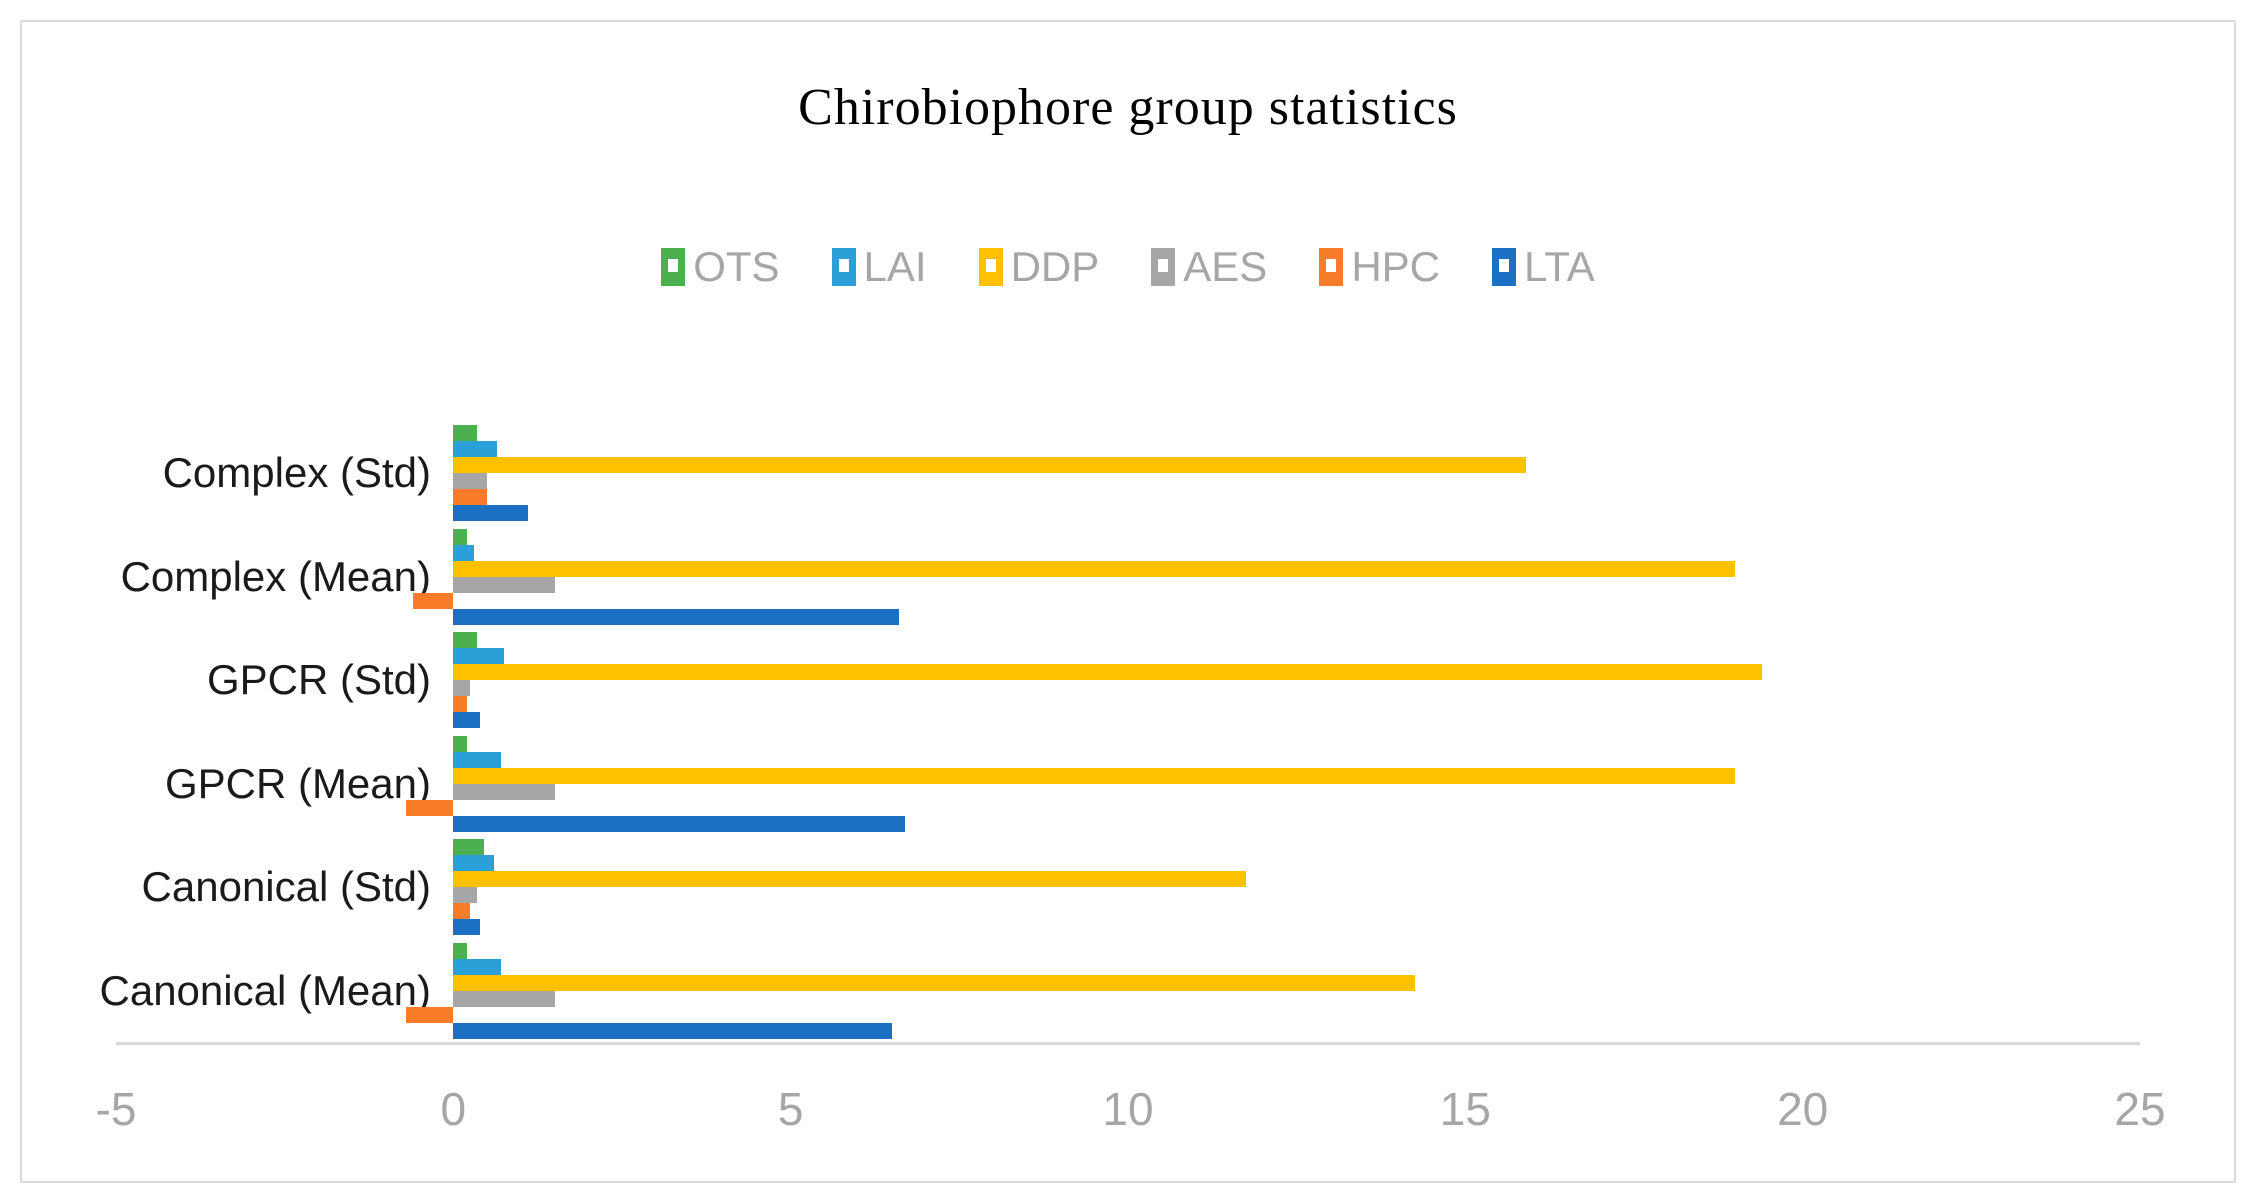  Describe the element at coordinates (265, 990) in the screenshot. I see `category-label: Canonical (Mean)` at that location.